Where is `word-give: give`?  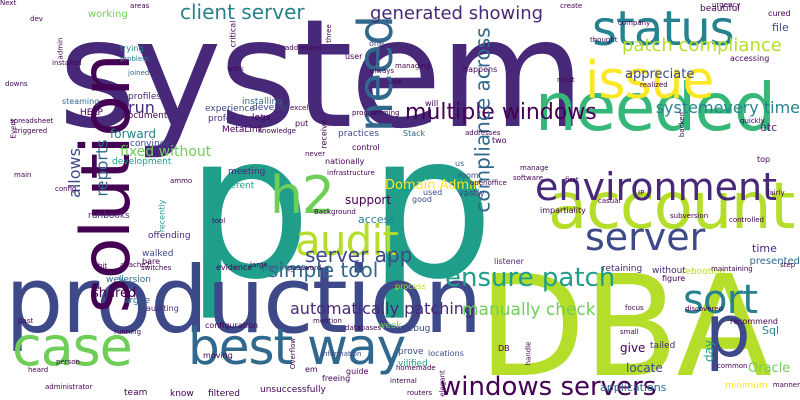
word-give: give is located at coordinates (633, 348).